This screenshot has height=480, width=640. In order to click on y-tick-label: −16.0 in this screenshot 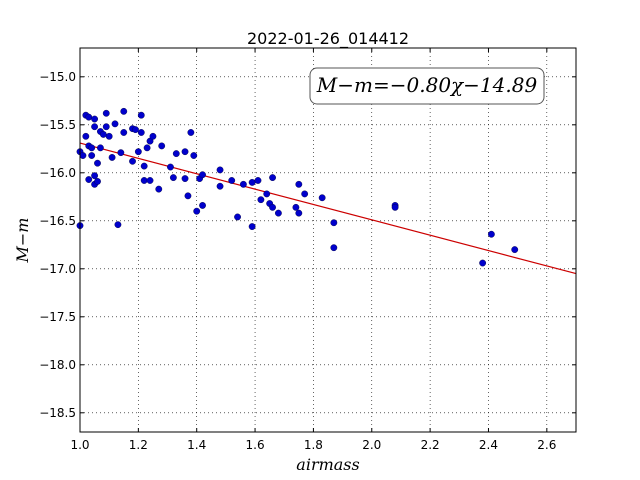, I will do `click(57, 173)`.